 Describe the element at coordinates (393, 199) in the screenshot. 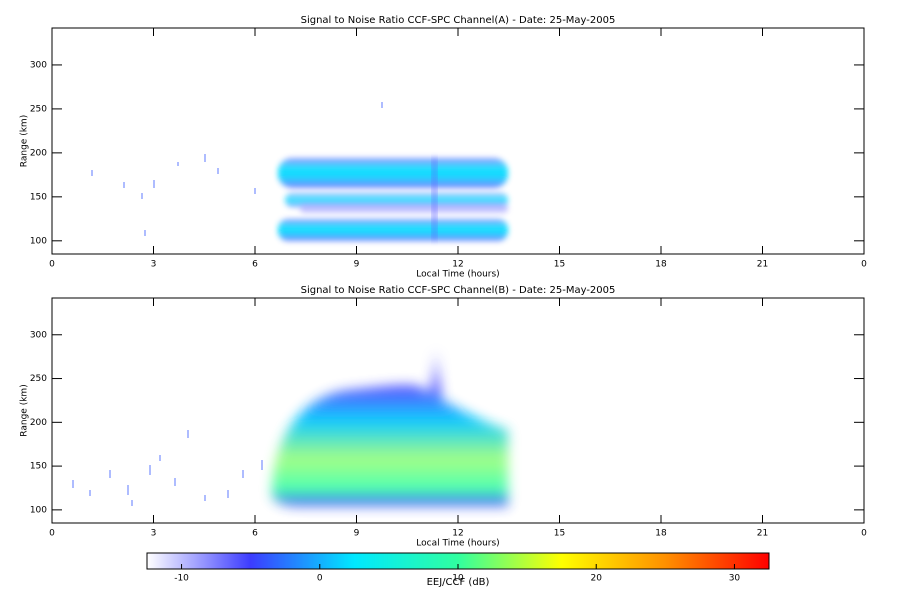

I see `echo-pattern-a` at that location.